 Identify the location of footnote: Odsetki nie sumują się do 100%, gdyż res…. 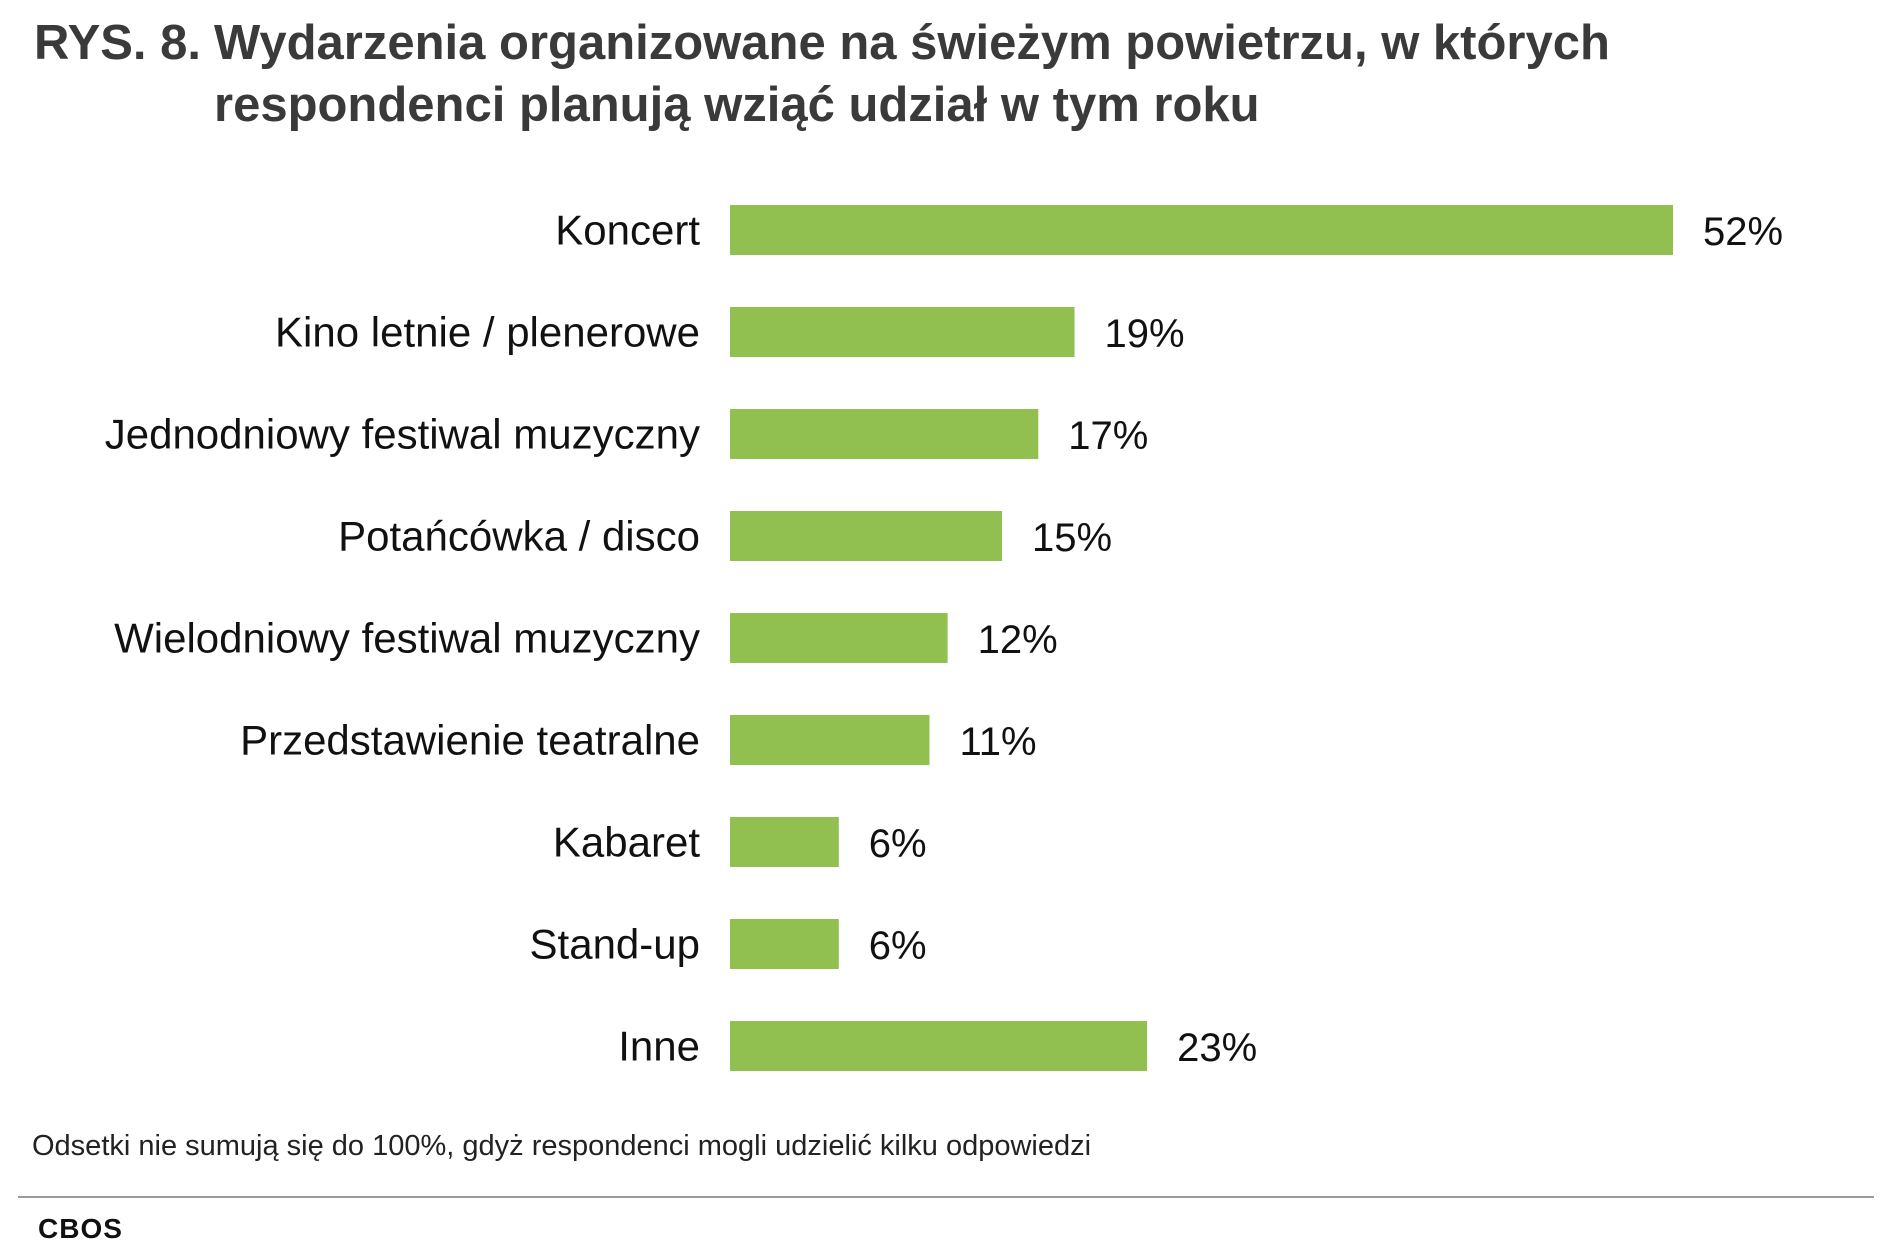
(562, 1146).